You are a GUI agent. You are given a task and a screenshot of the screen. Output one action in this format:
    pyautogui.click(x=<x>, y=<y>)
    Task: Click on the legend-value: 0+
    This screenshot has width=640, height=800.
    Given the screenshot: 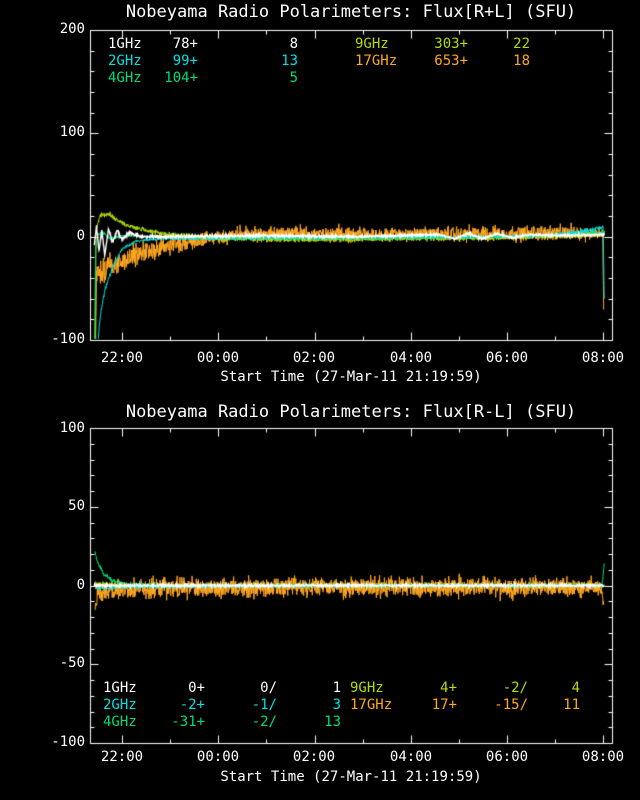 What is the action you would take?
    pyautogui.click(x=196, y=688)
    